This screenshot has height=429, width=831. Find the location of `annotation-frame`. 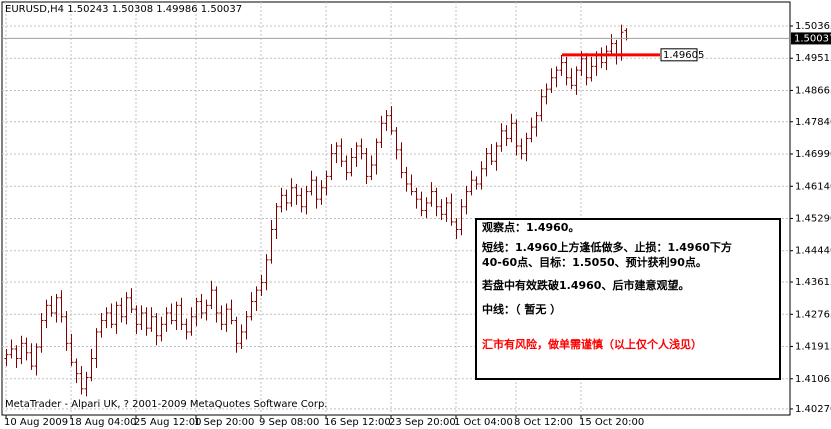

annotation-frame is located at coordinates (628, 299).